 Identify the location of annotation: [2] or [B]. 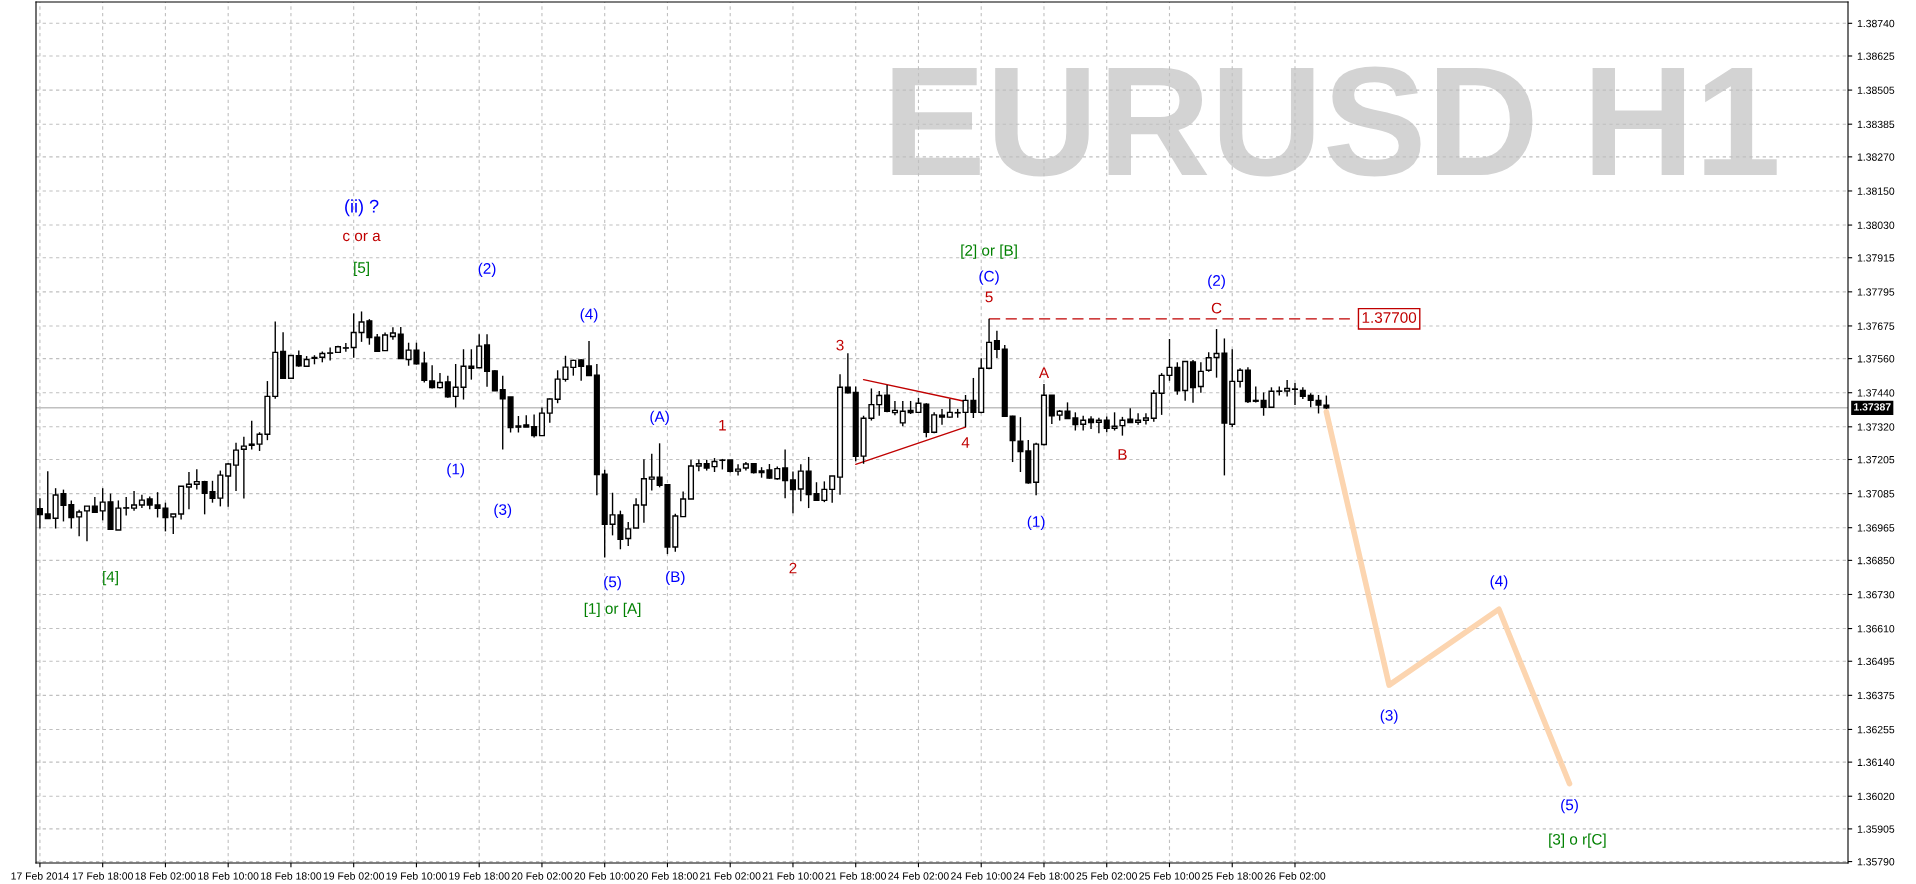
(989, 251).